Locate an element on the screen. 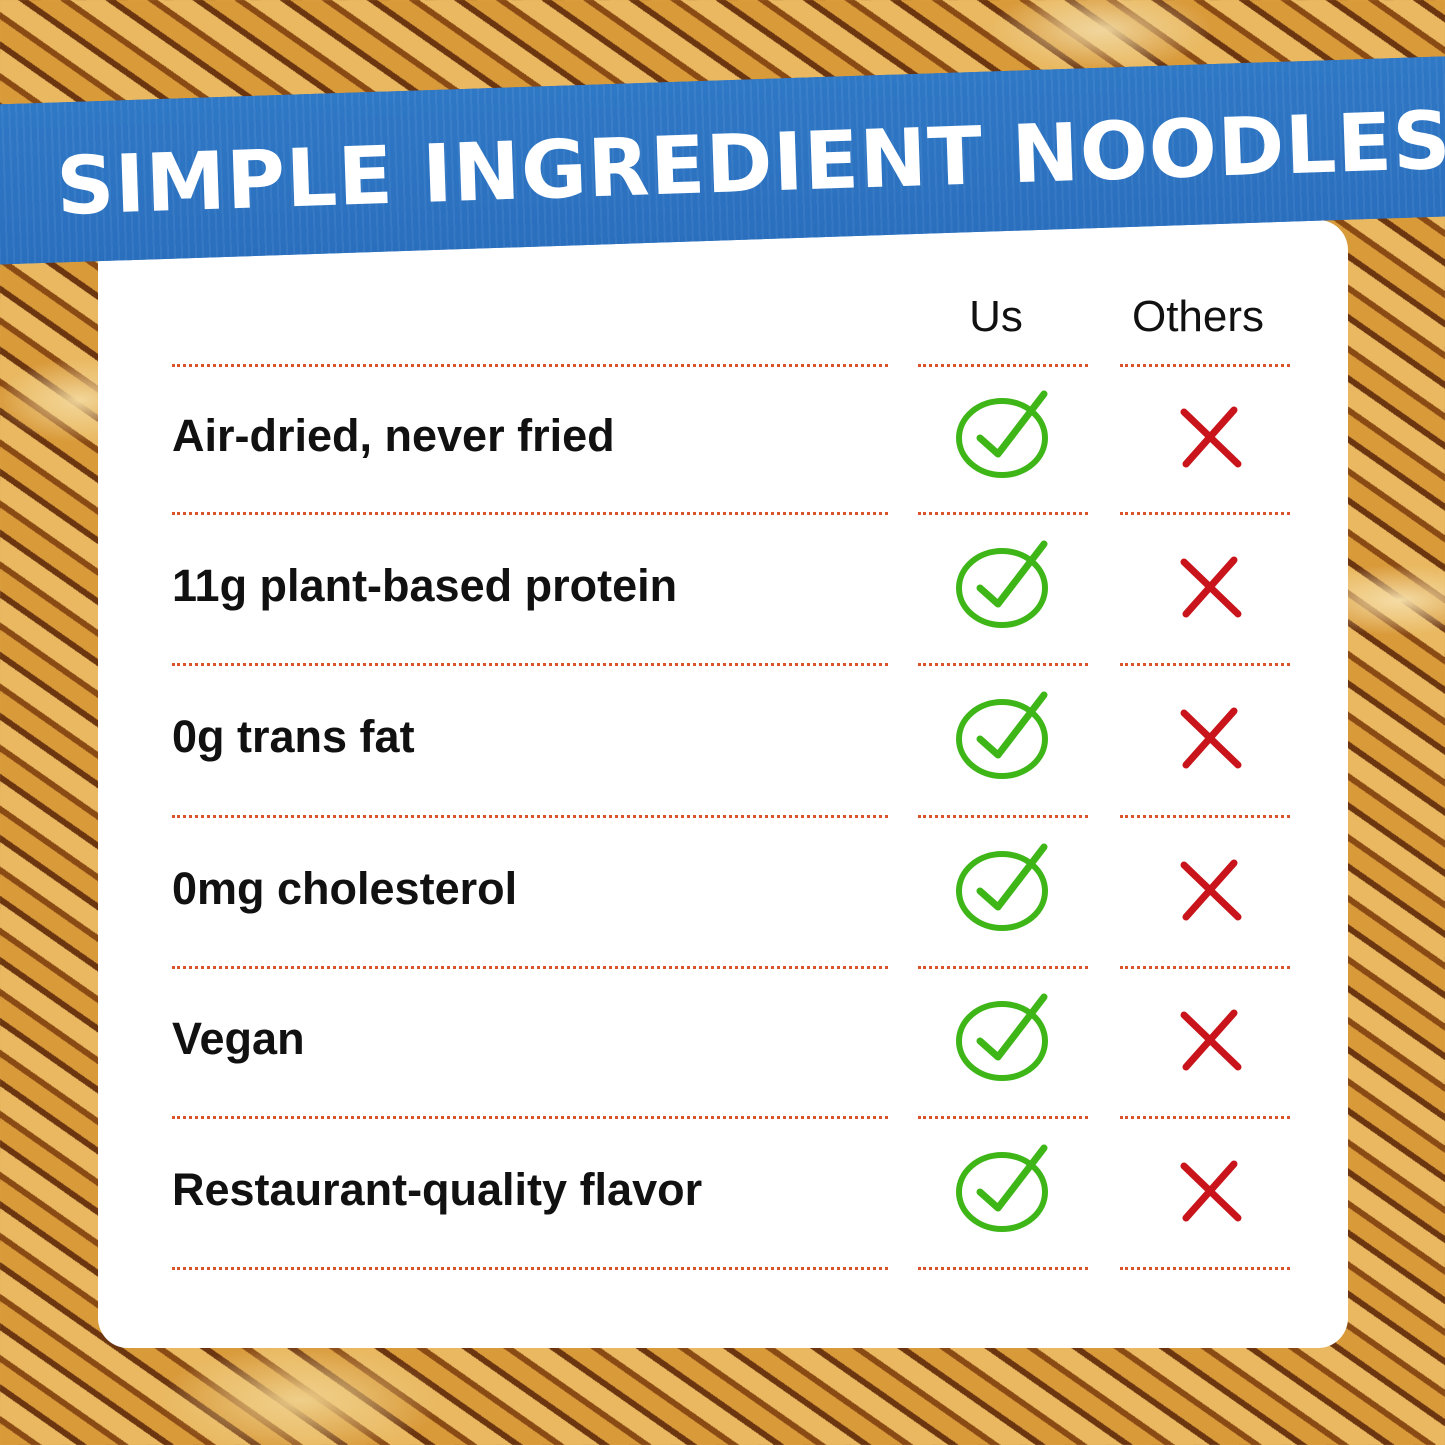 The height and width of the screenshot is (1445, 1445). column-header-us: Us is located at coordinates (996, 316).